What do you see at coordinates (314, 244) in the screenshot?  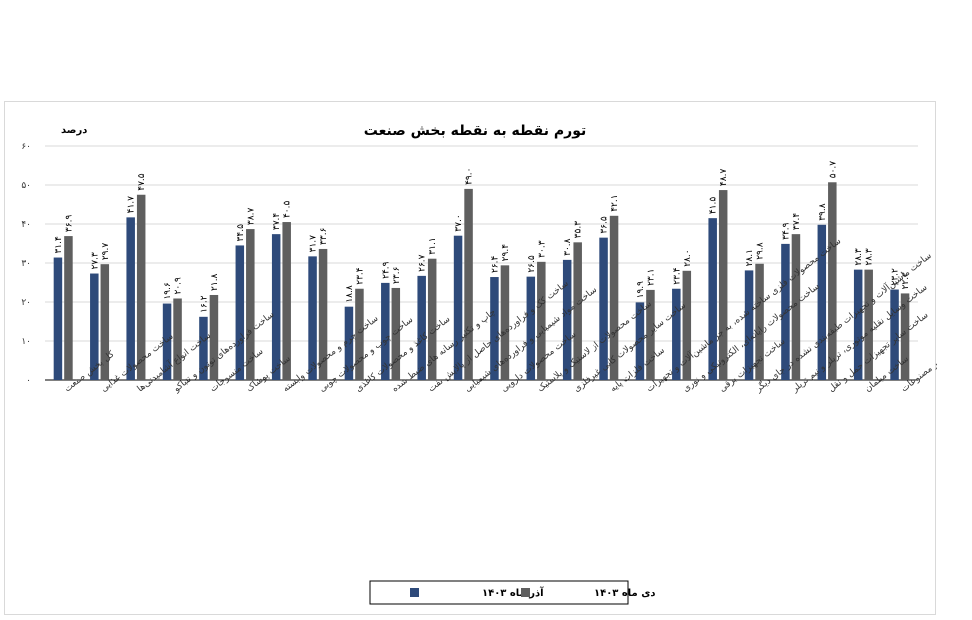 I see `value-label: ۳۱.۷` at bounding box center [314, 244].